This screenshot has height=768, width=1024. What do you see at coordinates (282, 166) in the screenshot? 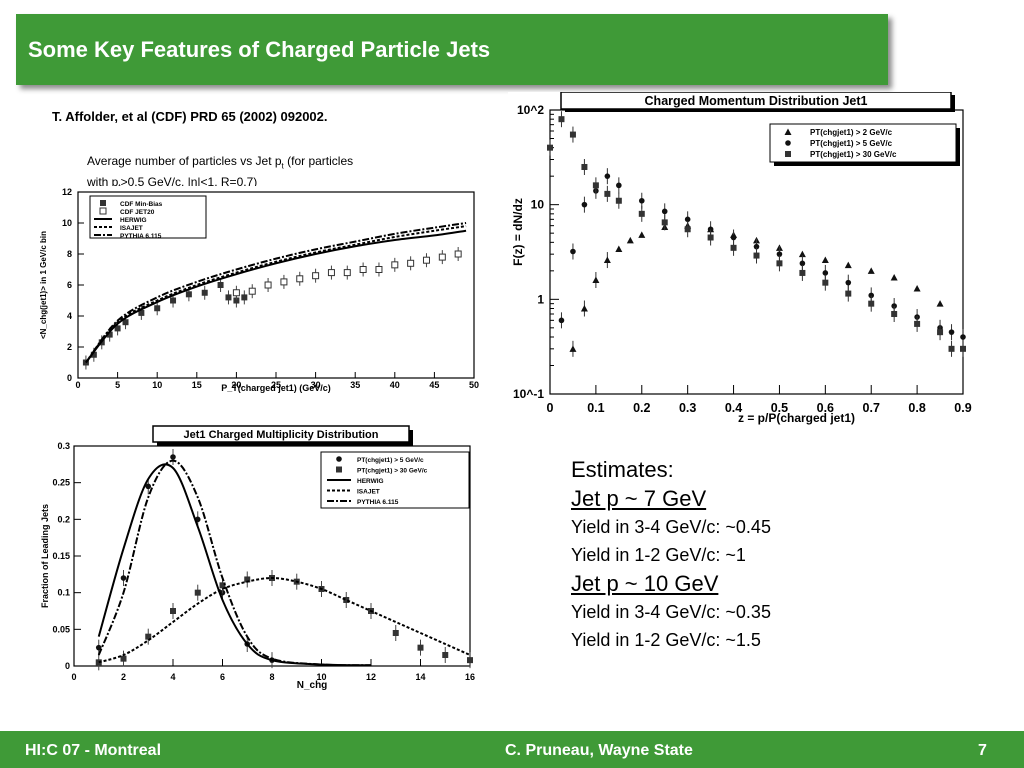
I see `caption-sub-1: t` at bounding box center [282, 166].